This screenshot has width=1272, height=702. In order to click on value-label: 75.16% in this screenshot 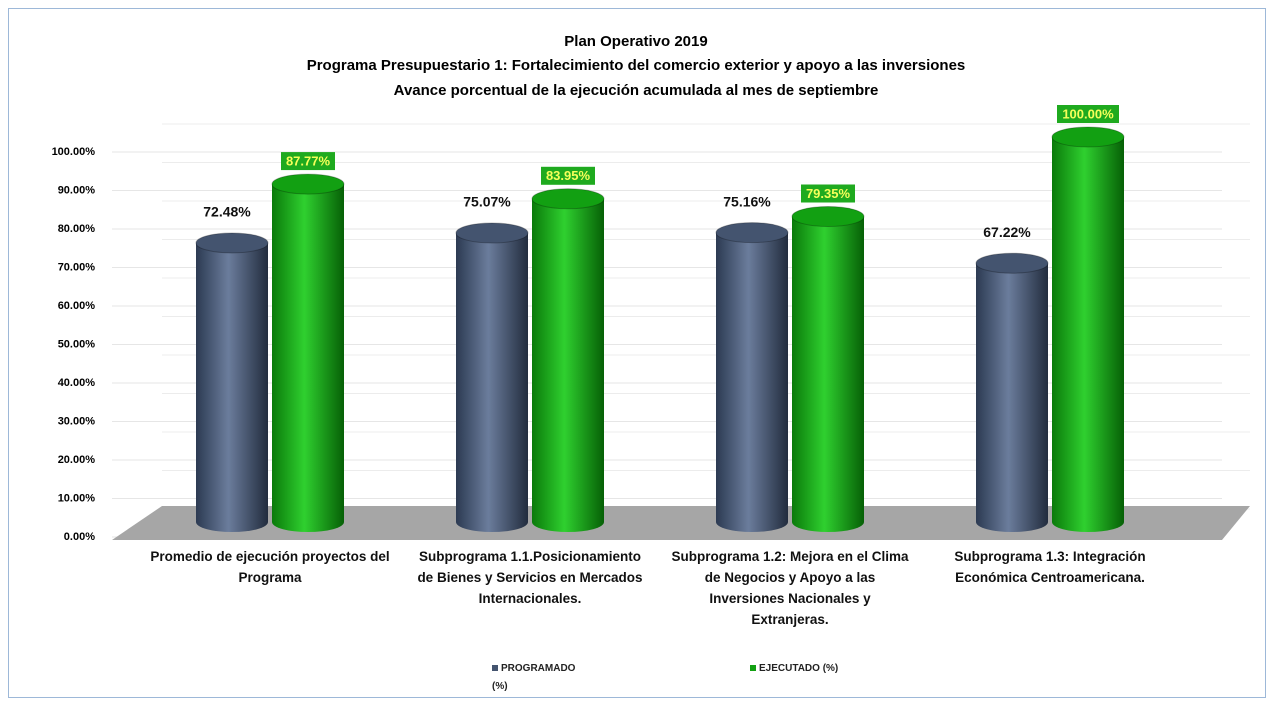, I will do `click(747, 201)`.